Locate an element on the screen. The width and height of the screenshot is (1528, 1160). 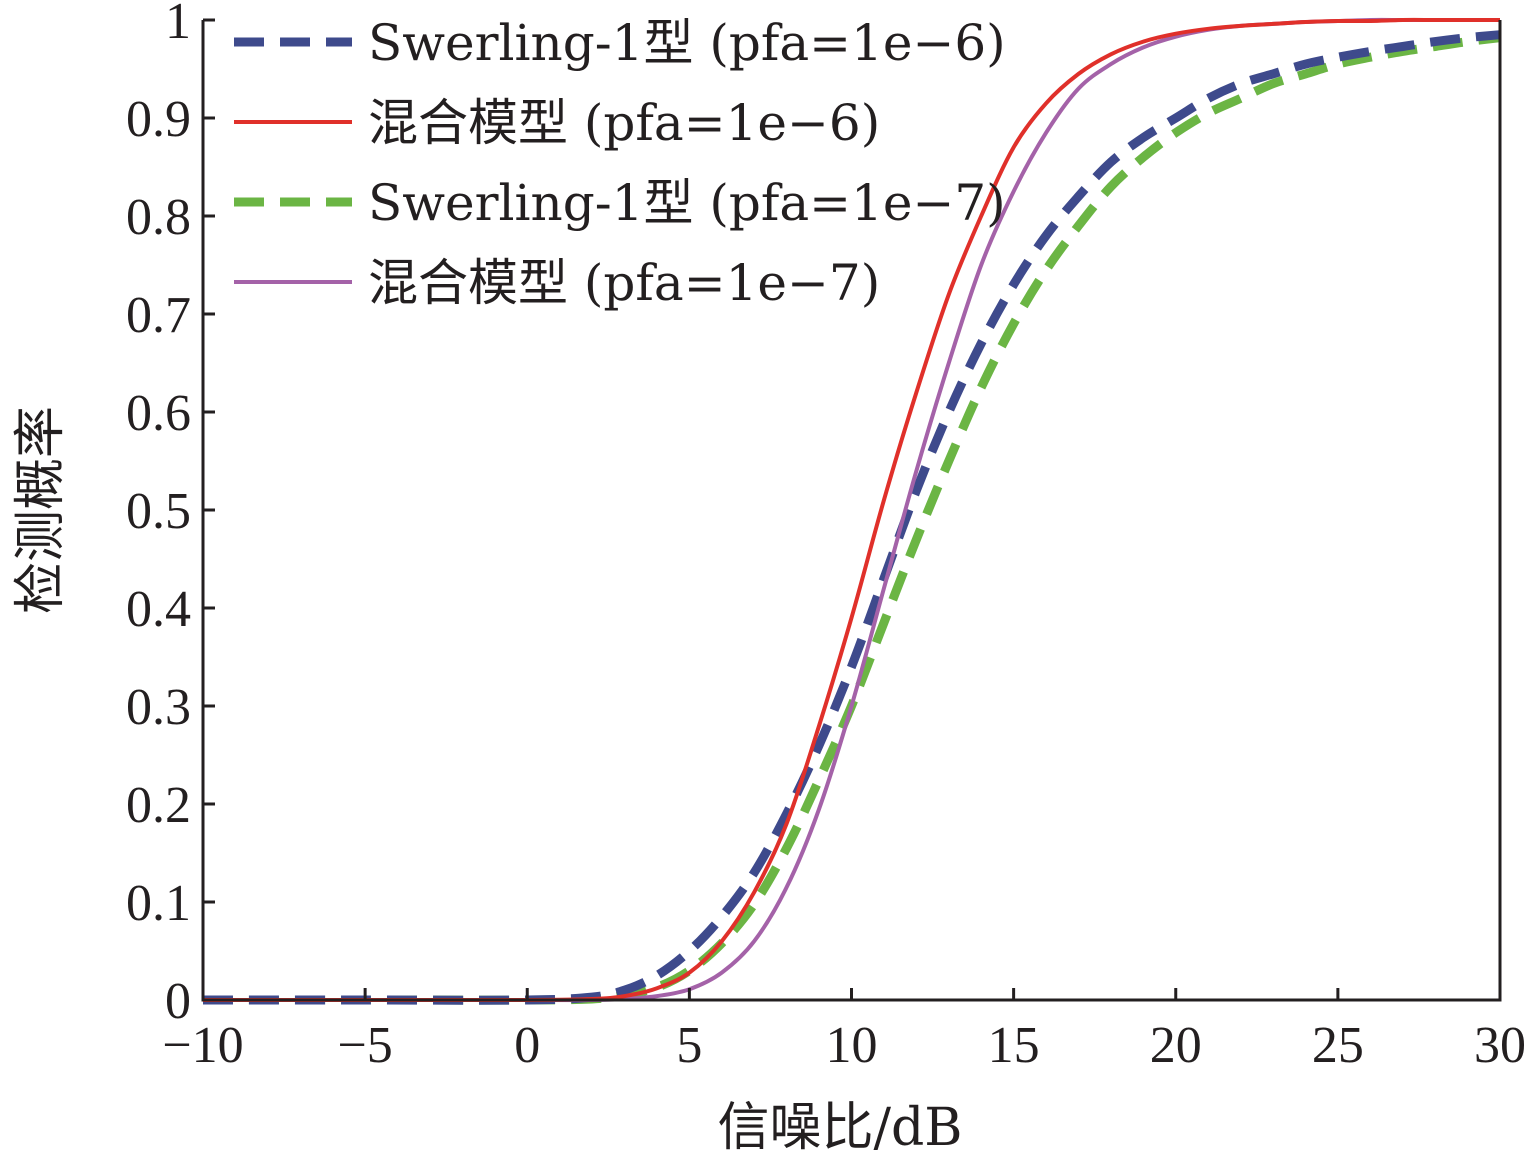
y-tick-label: 0.6 is located at coordinates (158, 413).